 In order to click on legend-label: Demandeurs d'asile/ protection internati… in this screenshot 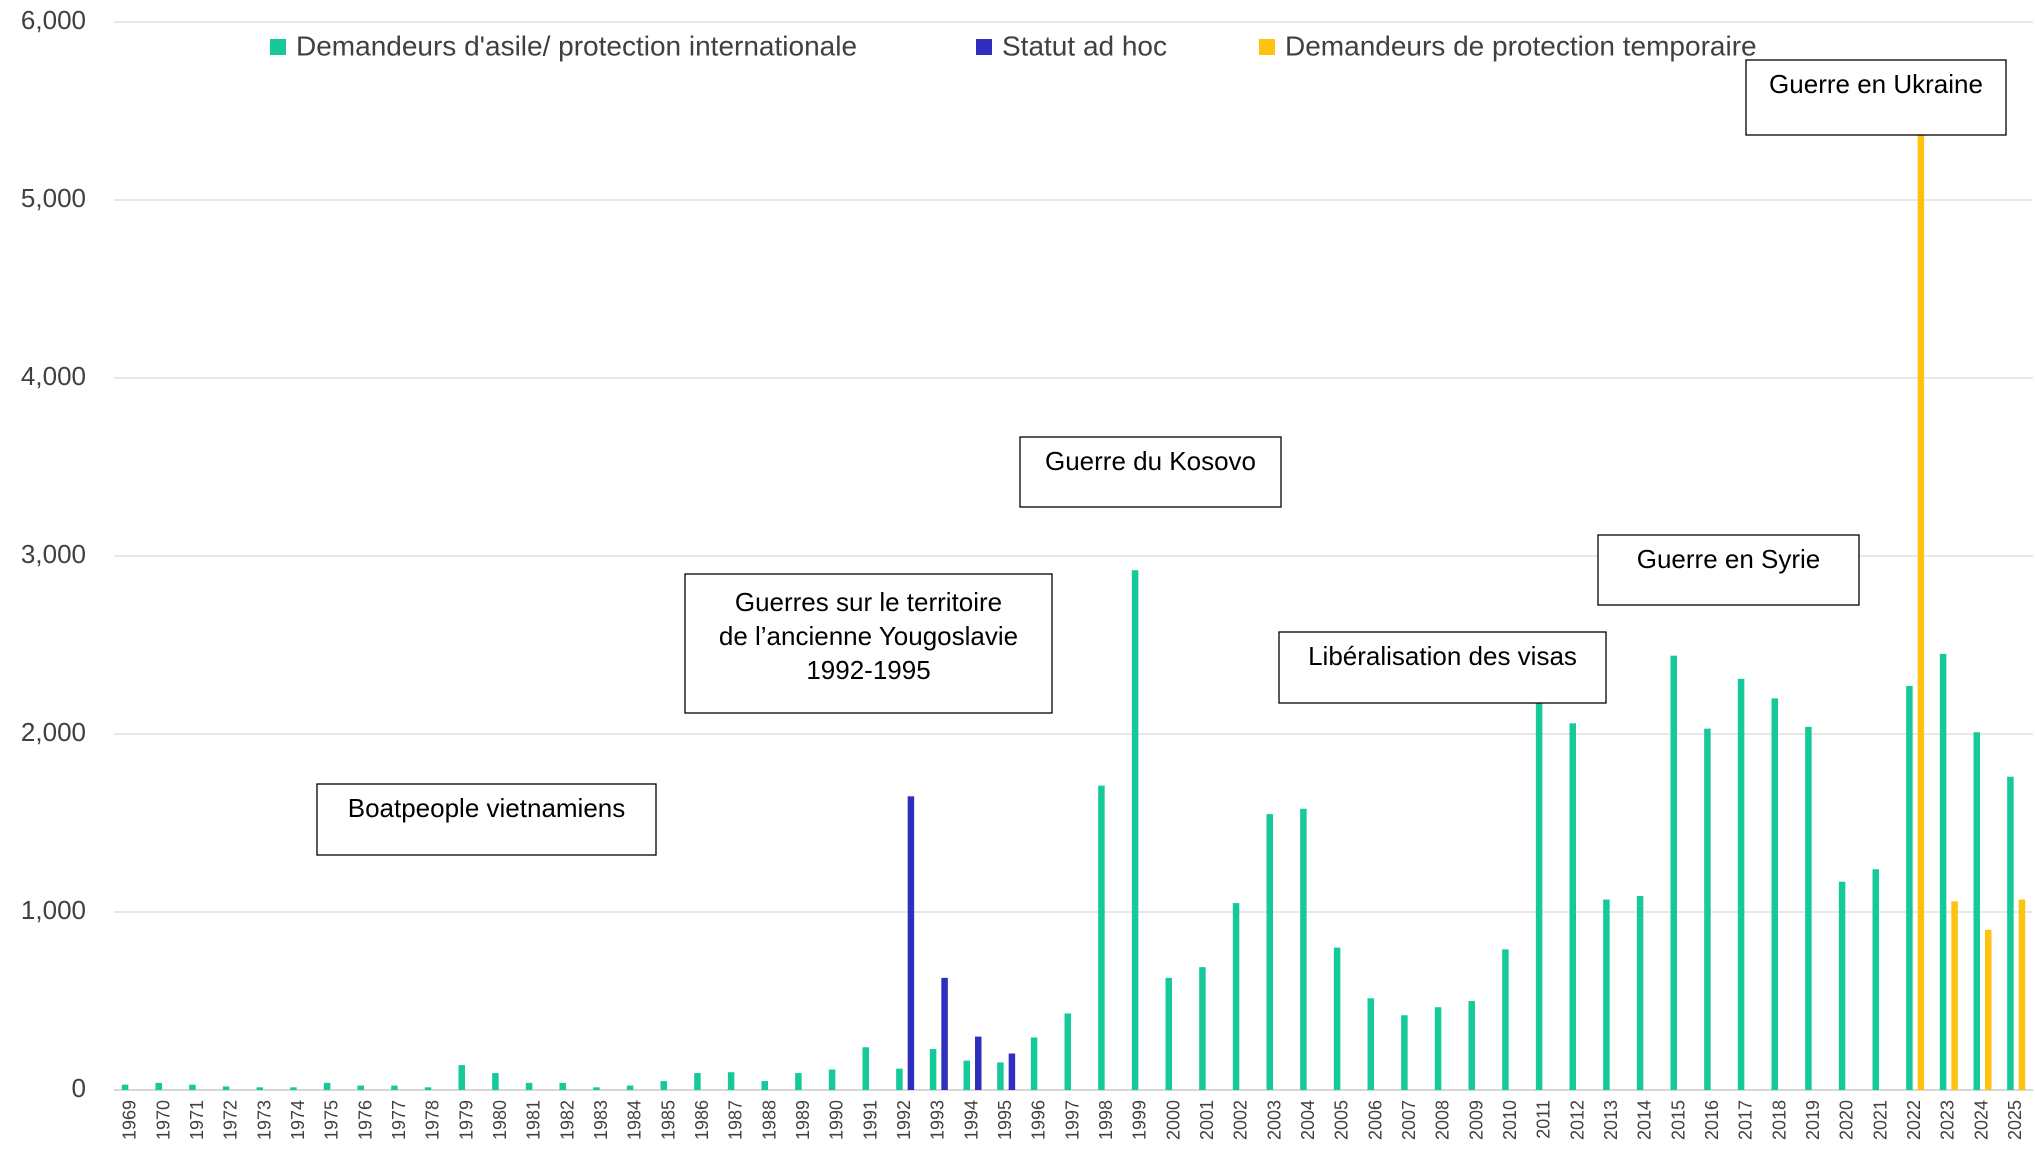, I will do `click(576, 45)`.